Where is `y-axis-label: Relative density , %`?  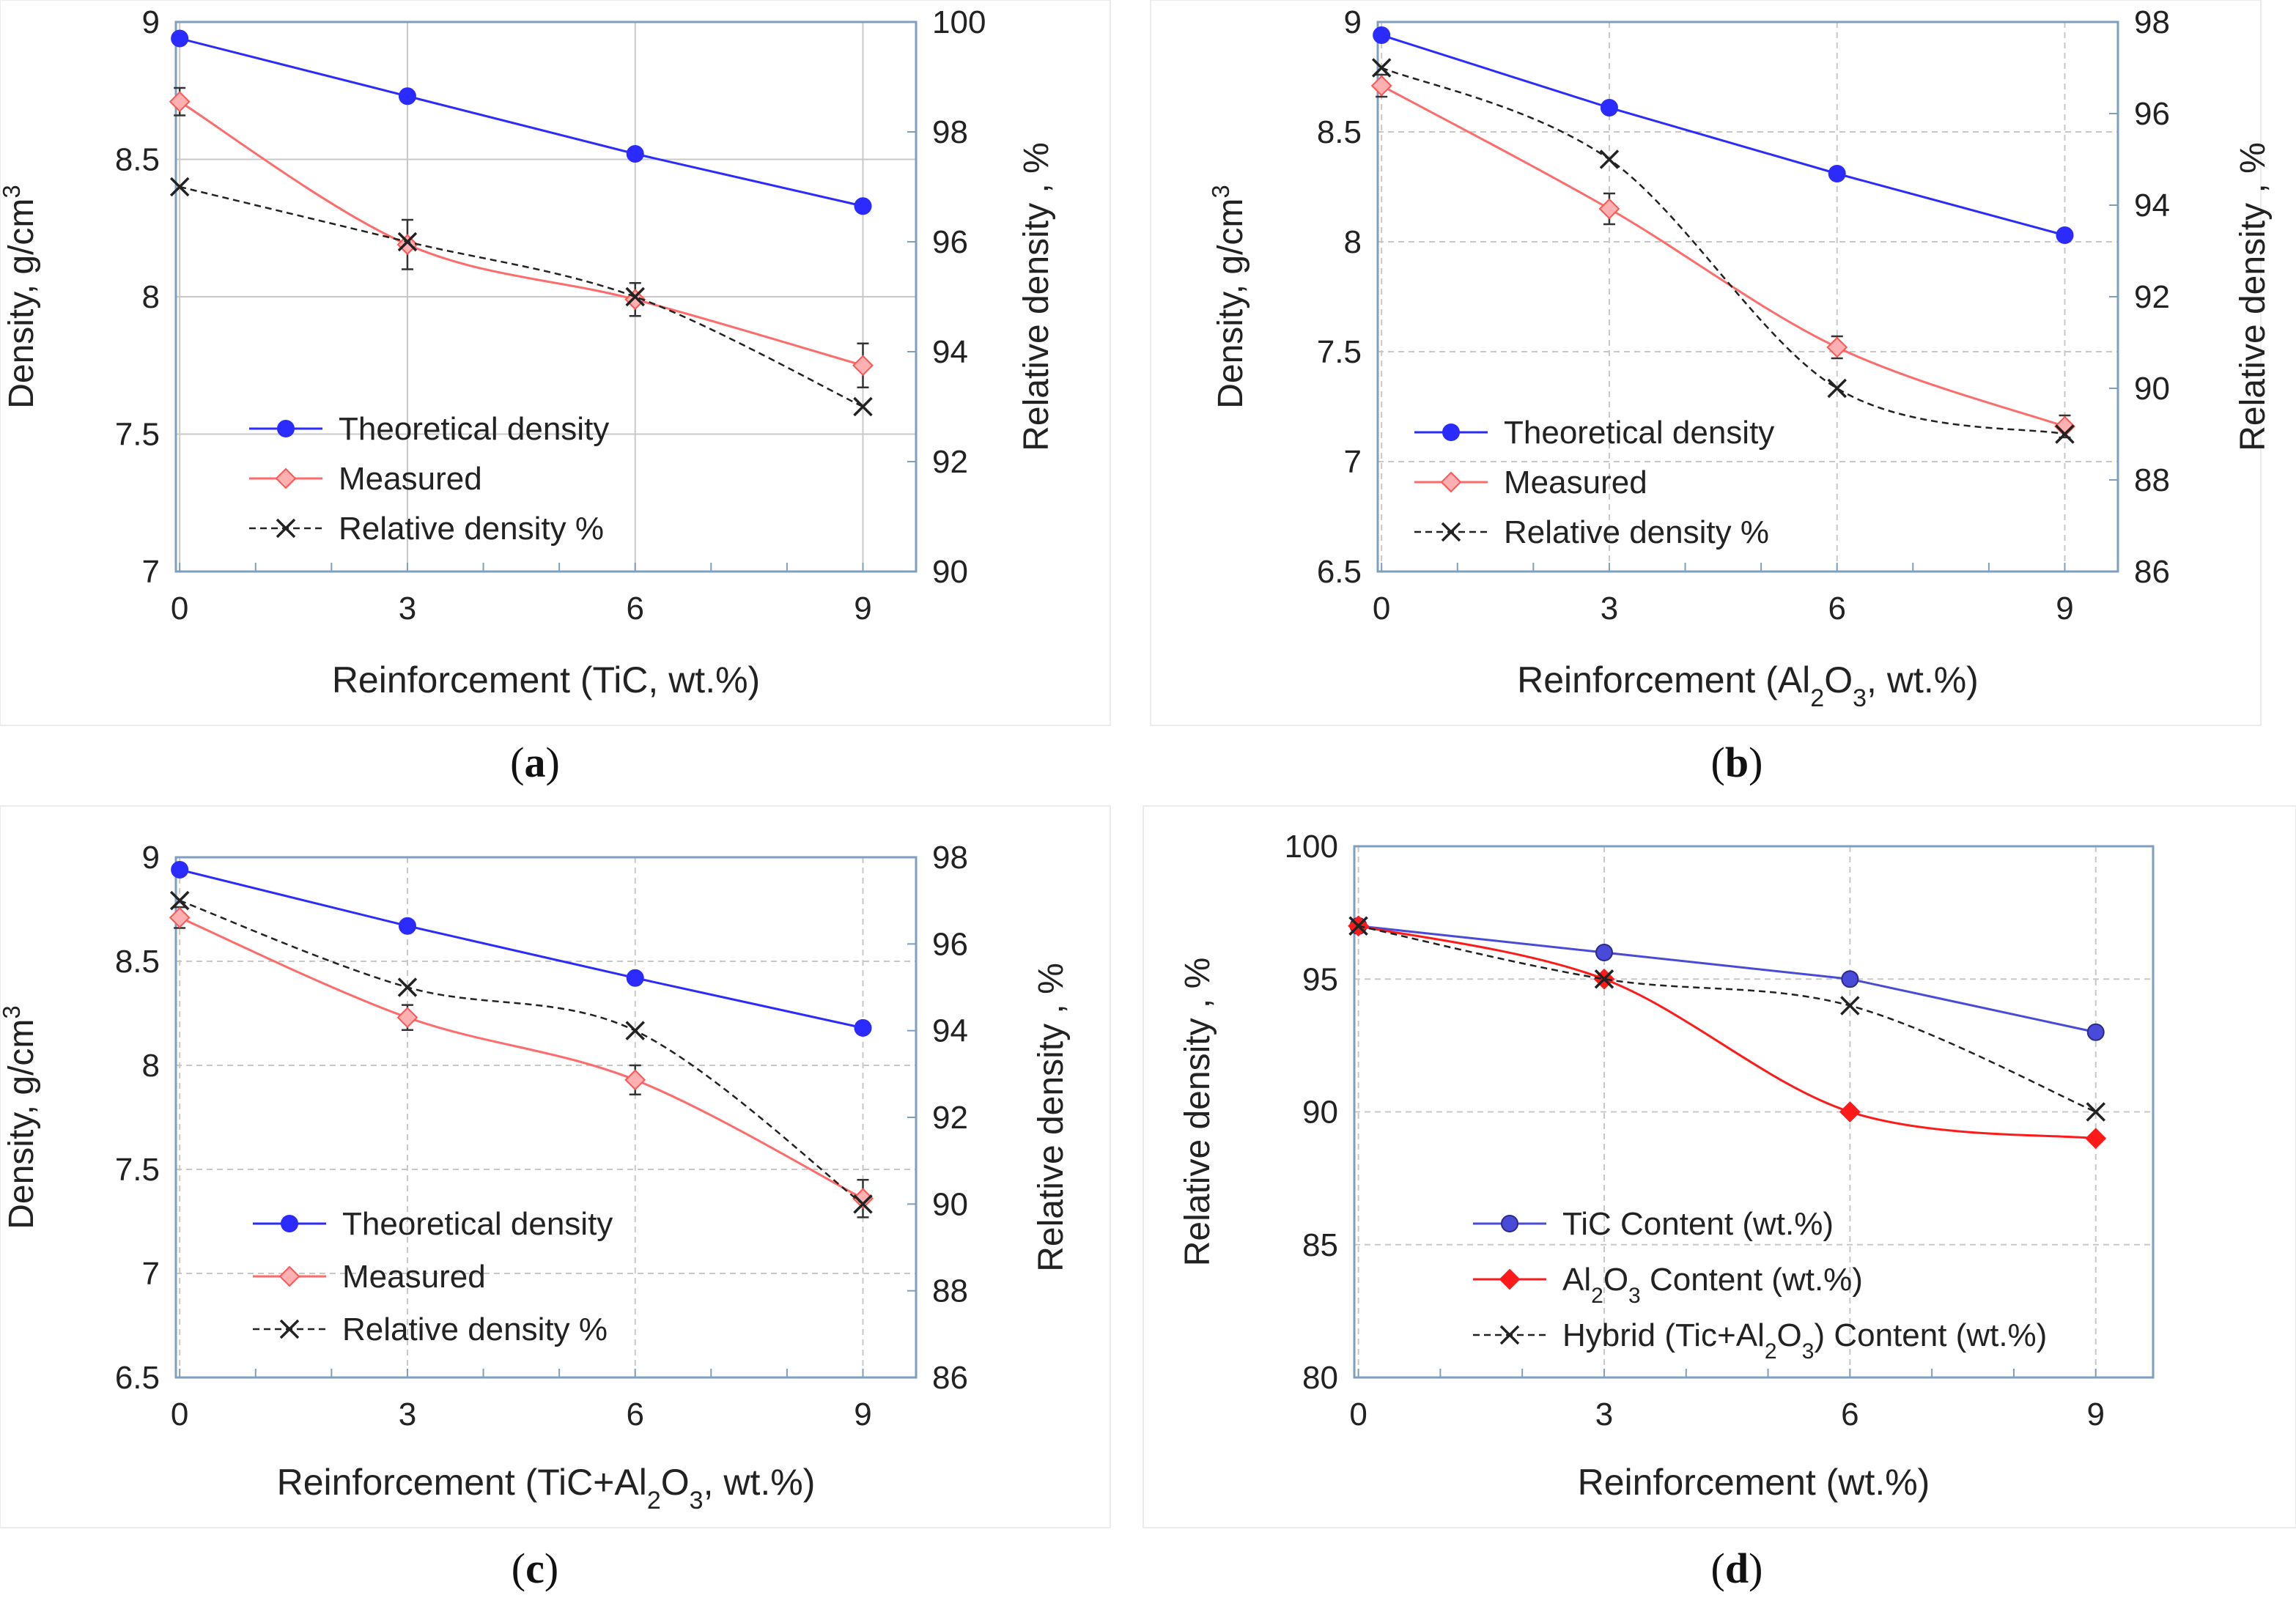 y-axis-label: Relative density , % is located at coordinates (1197, 1112).